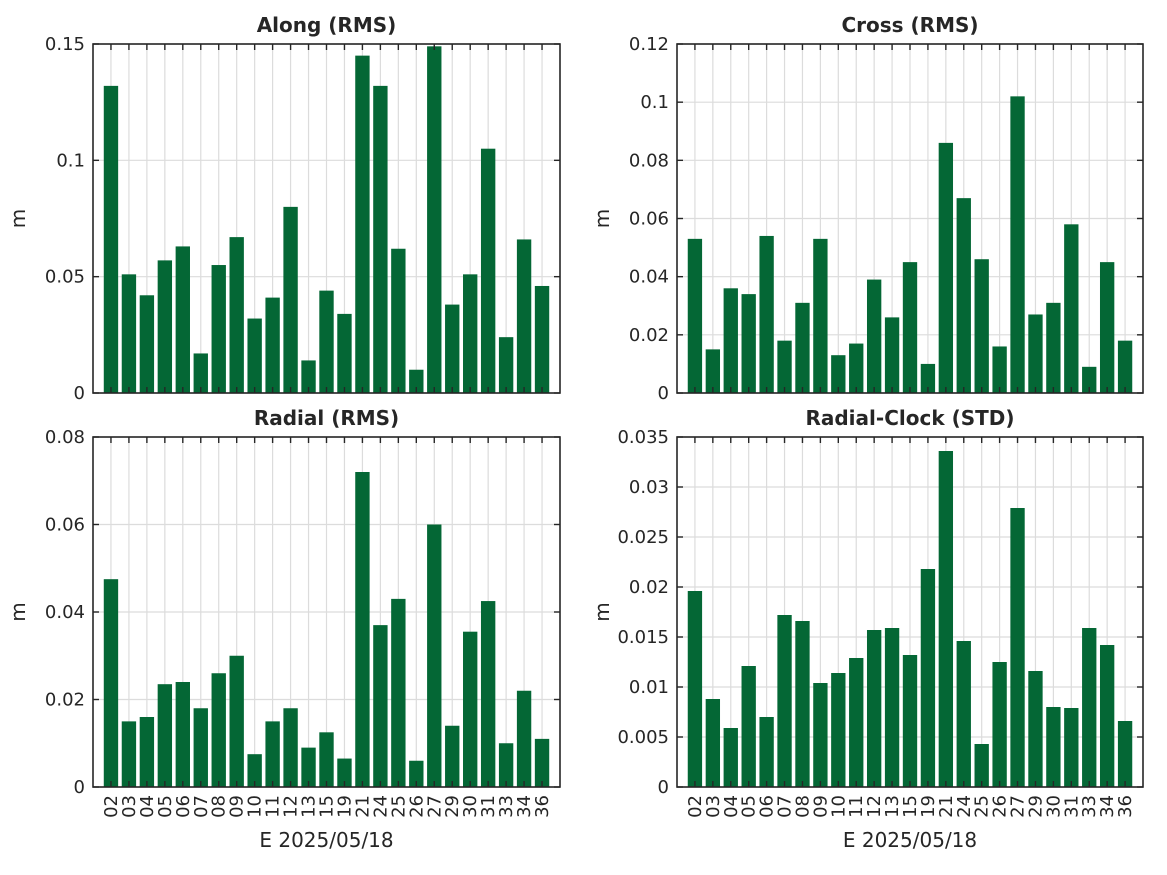  What do you see at coordinates (643, 637) in the screenshot?
I see `y-tick-label: 0.015` at bounding box center [643, 637].